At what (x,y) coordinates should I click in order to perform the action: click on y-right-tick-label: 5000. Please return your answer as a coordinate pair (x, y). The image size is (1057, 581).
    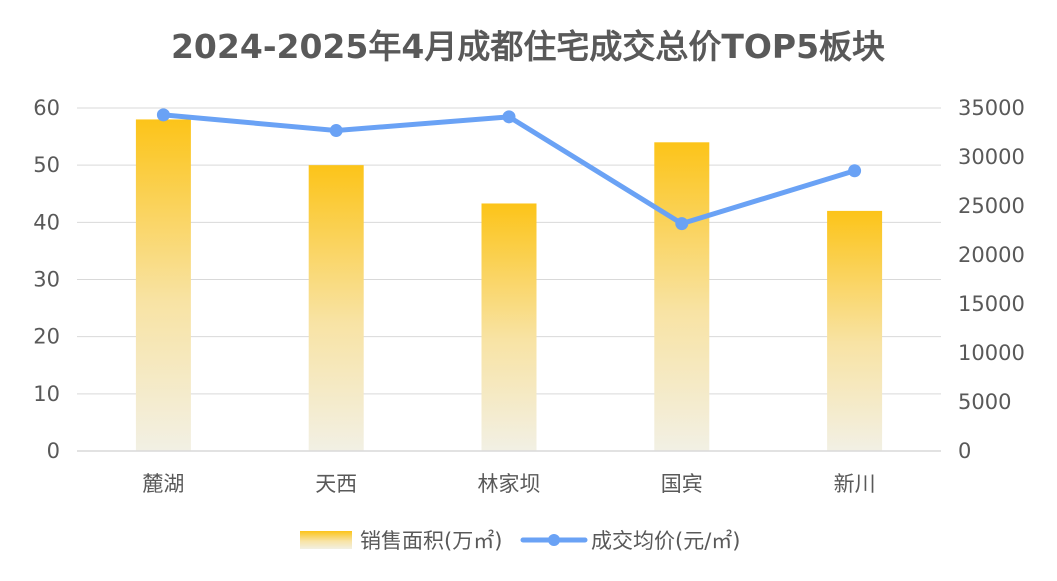
    Looking at the image, I should click on (984, 402).